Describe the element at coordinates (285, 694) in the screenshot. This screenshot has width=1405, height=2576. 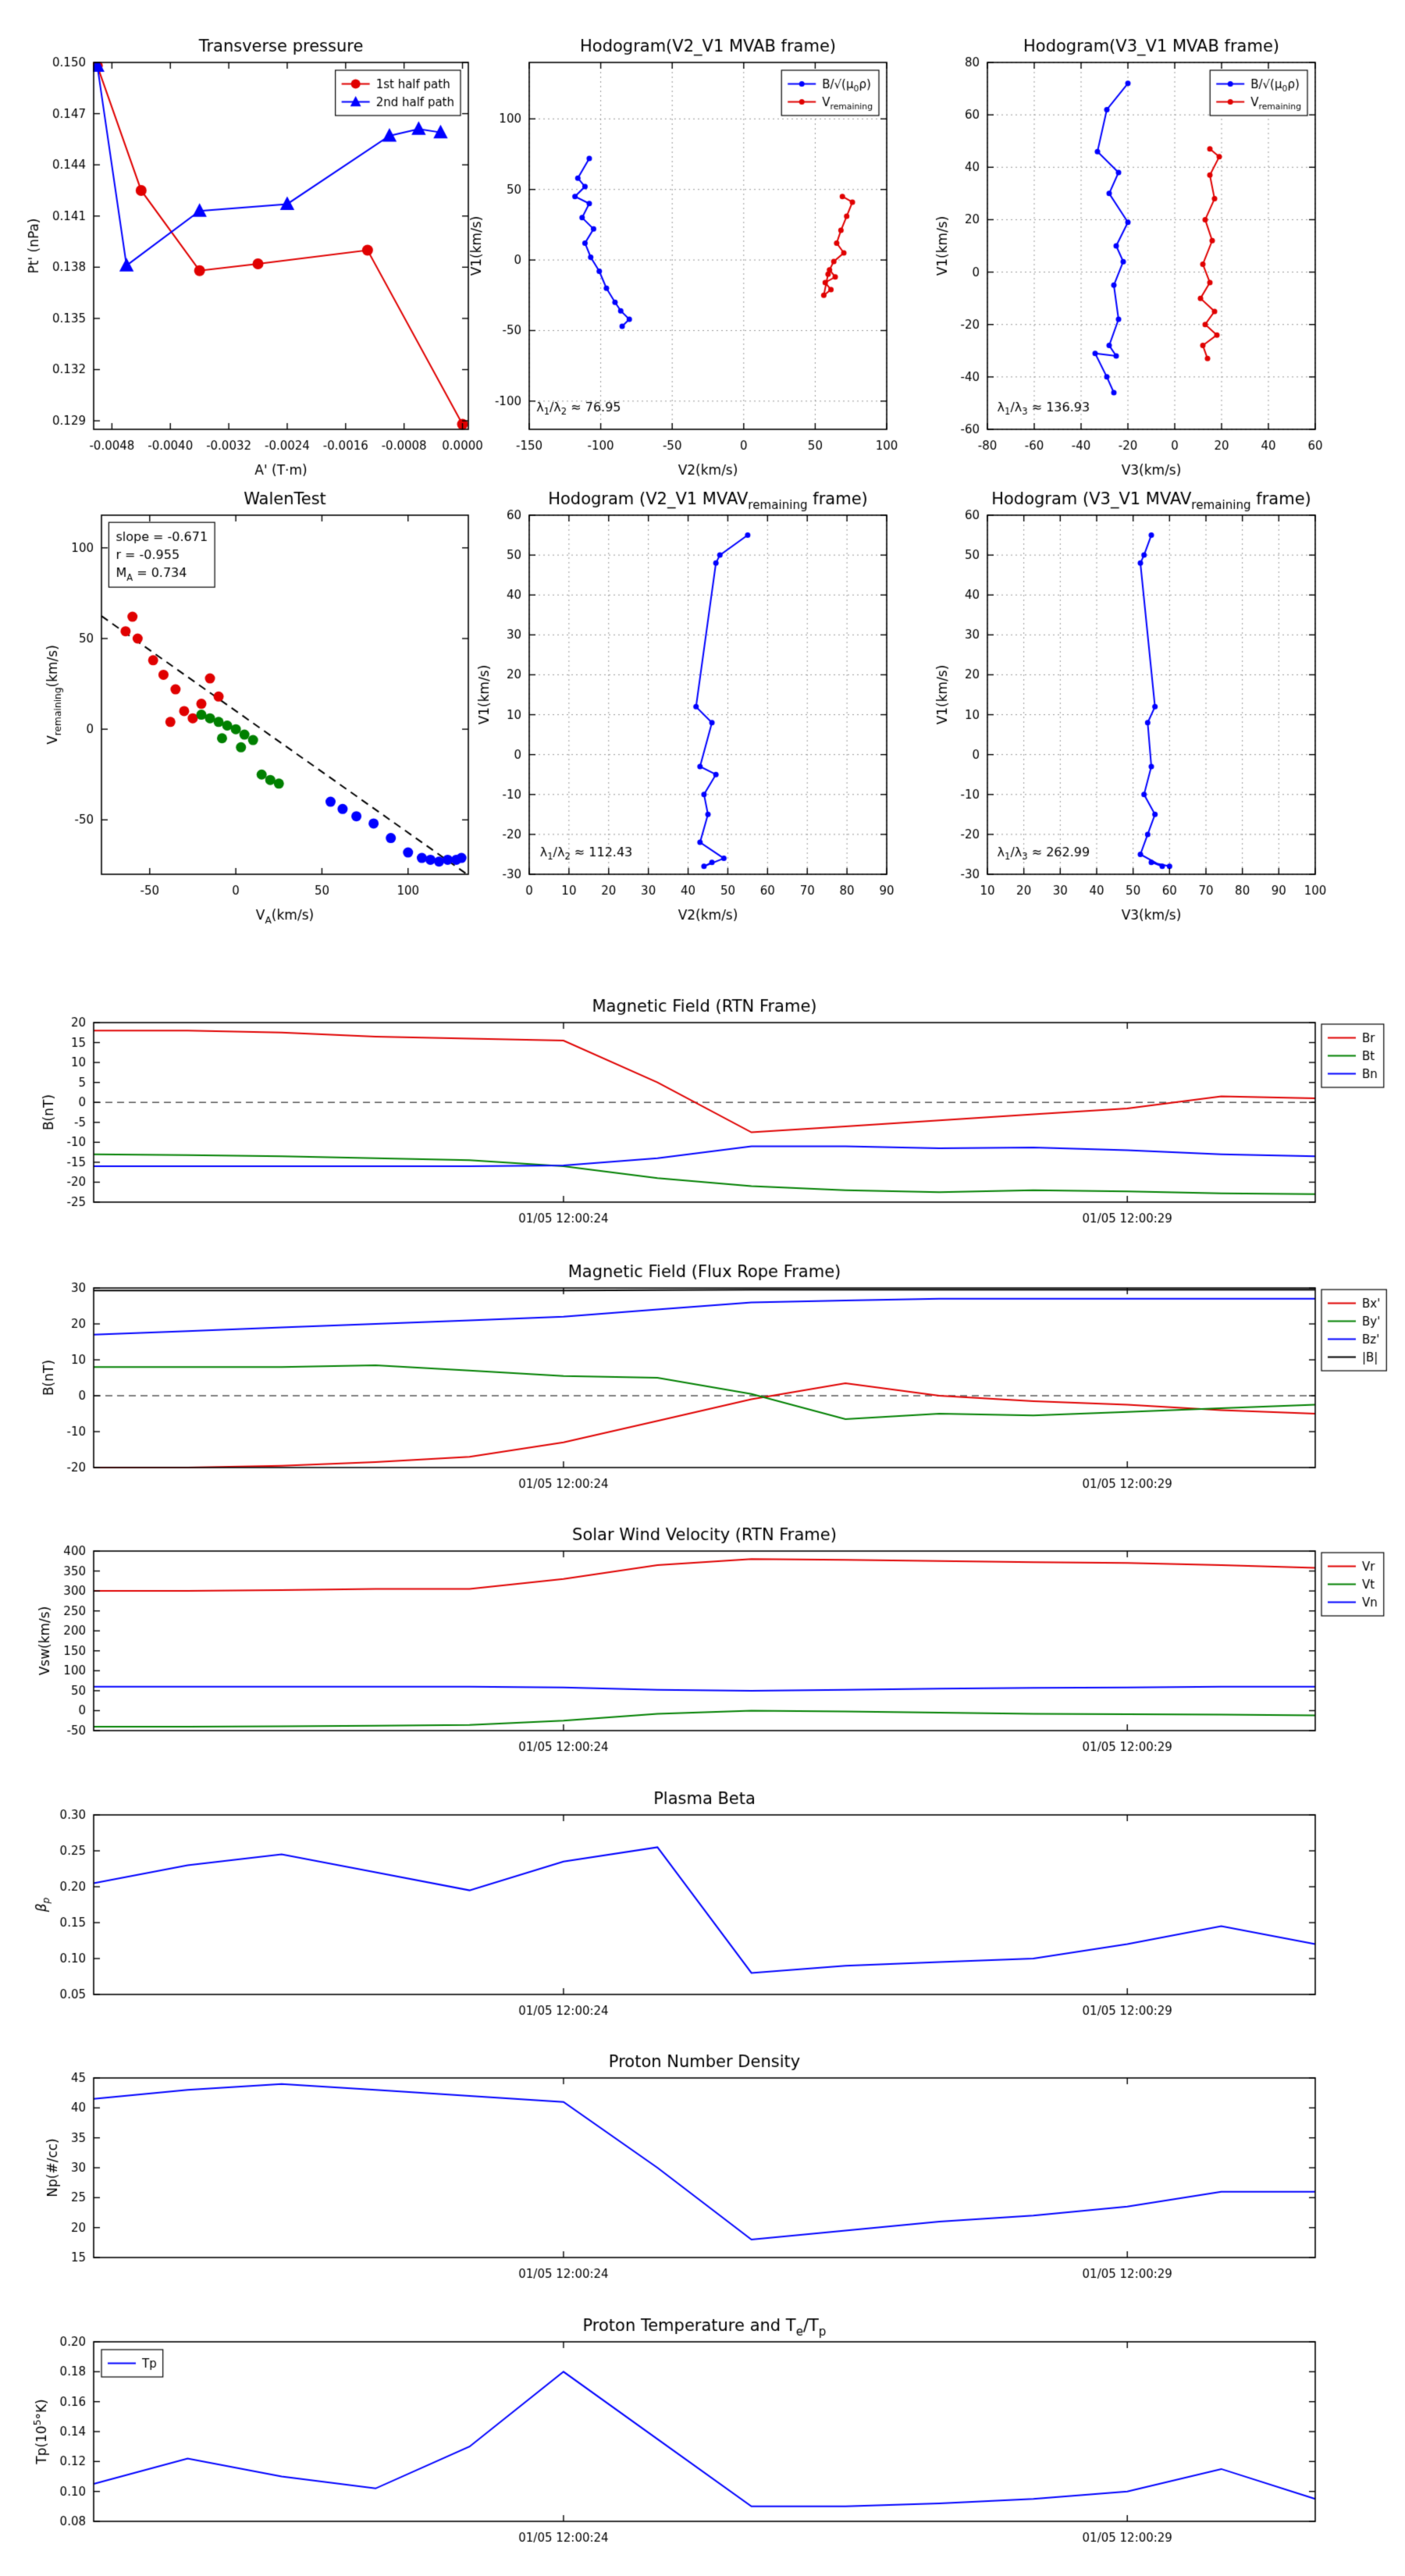
I see `panel-walen-test` at that location.